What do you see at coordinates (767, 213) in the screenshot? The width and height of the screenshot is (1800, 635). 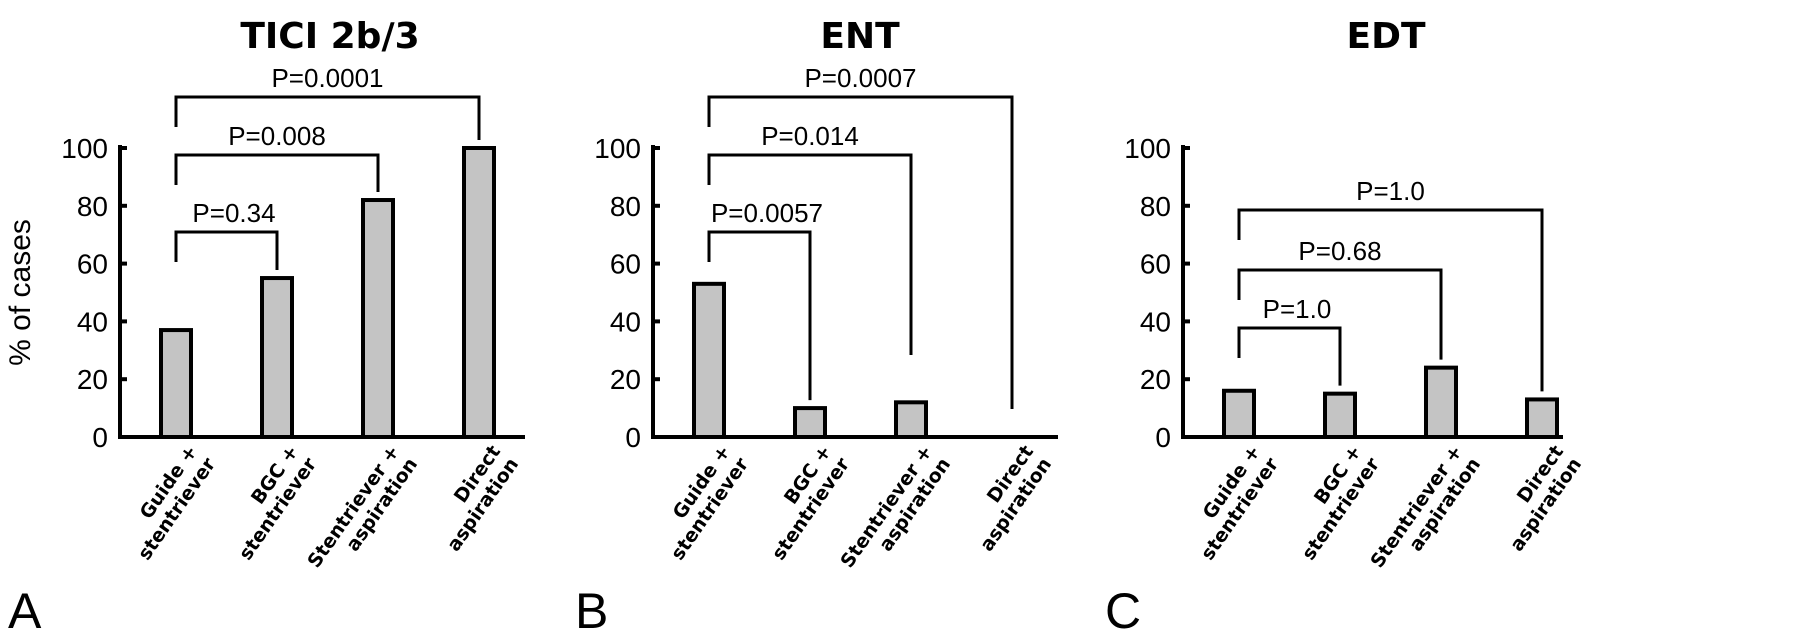 I see `p-value-label: P=0.0057` at bounding box center [767, 213].